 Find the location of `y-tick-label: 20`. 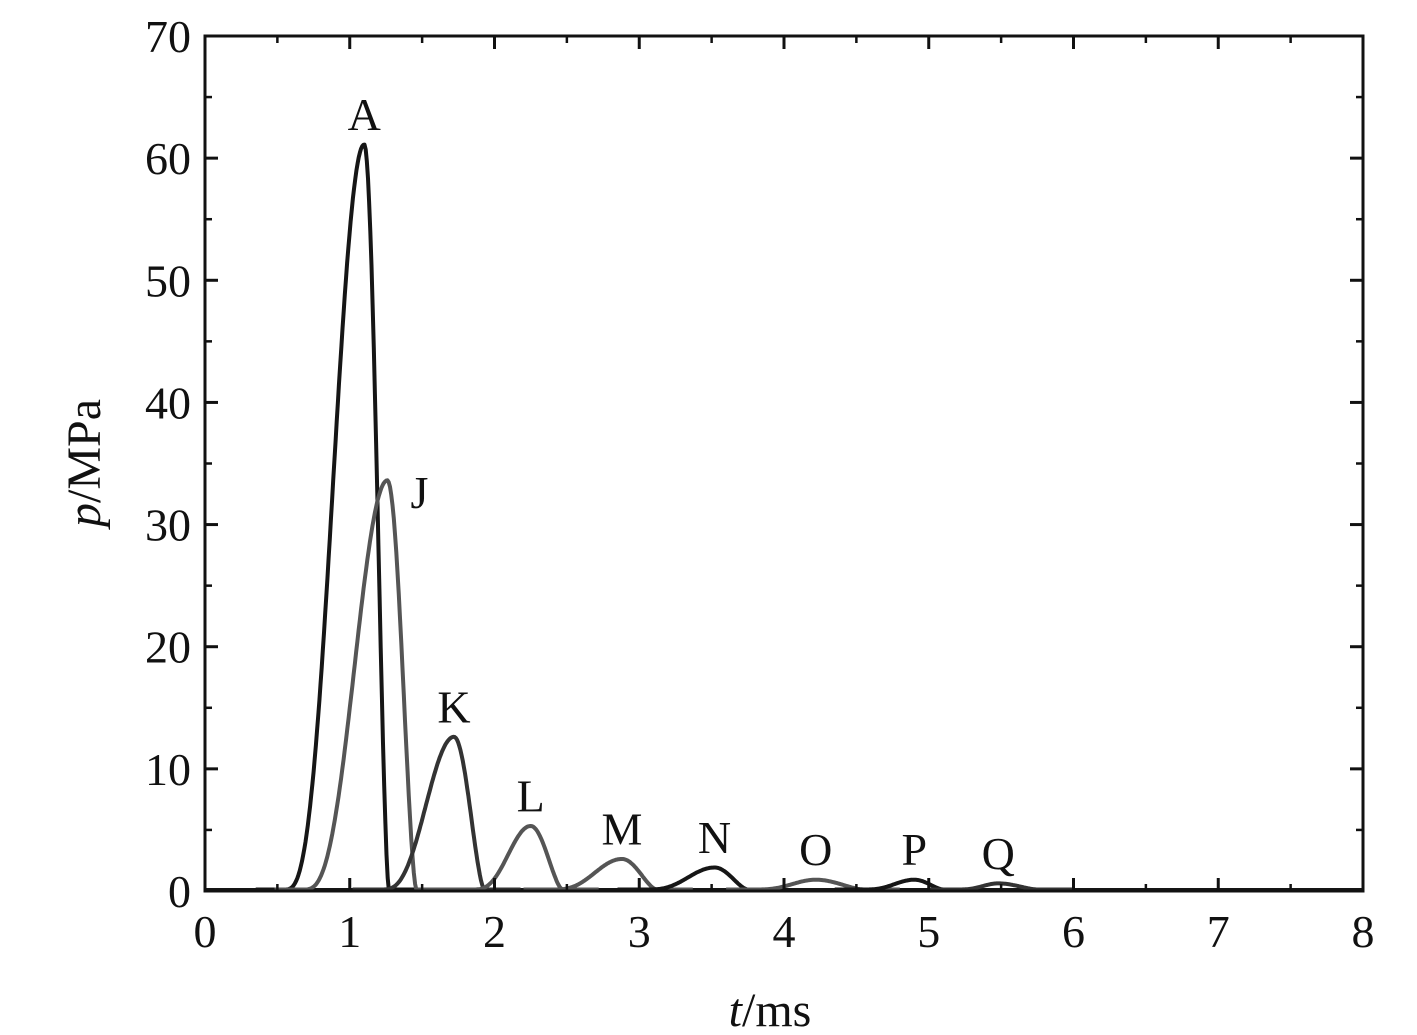

y-tick-label: 20 is located at coordinates (168, 647).